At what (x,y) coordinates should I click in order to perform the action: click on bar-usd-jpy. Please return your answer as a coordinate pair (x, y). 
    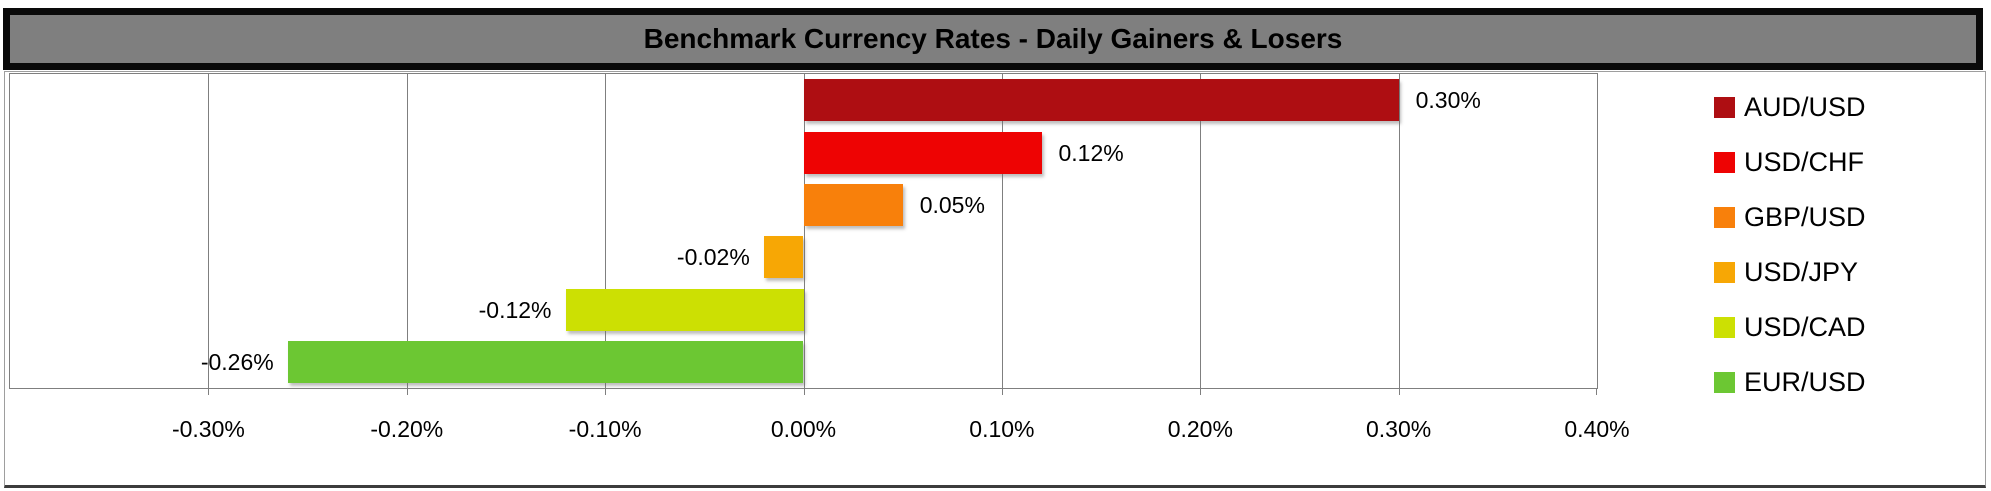
    Looking at the image, I should click on (783, 257).